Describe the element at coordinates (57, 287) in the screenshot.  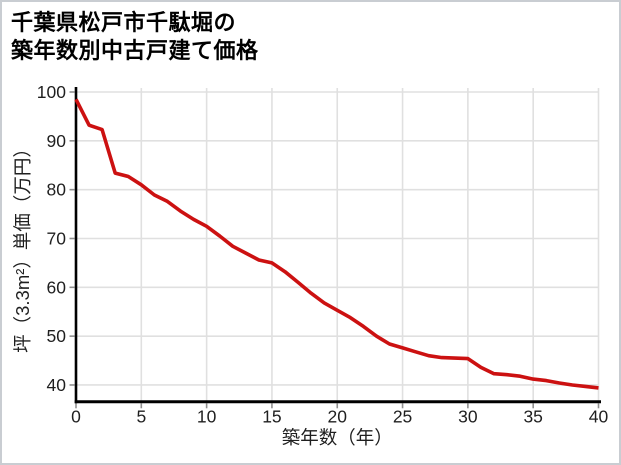
I see `y-tick-label: 60` at that location.